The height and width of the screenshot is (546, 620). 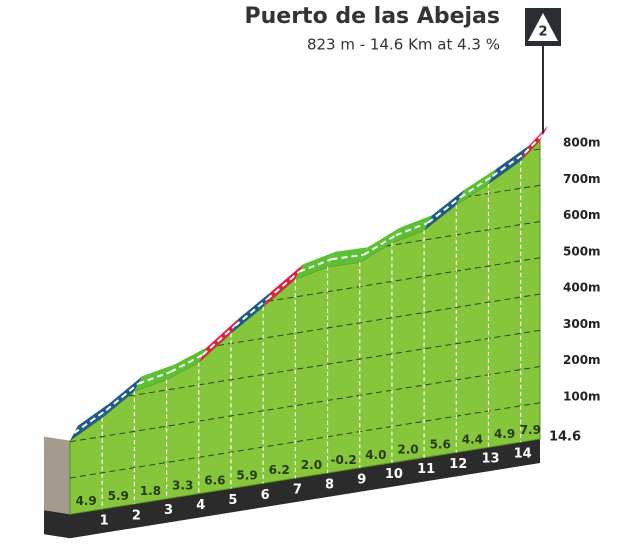 What do you see at coordinates (214, 481) in the screenshot?
I see `gradient-label: 6.6` at bounding box center [214, 481].